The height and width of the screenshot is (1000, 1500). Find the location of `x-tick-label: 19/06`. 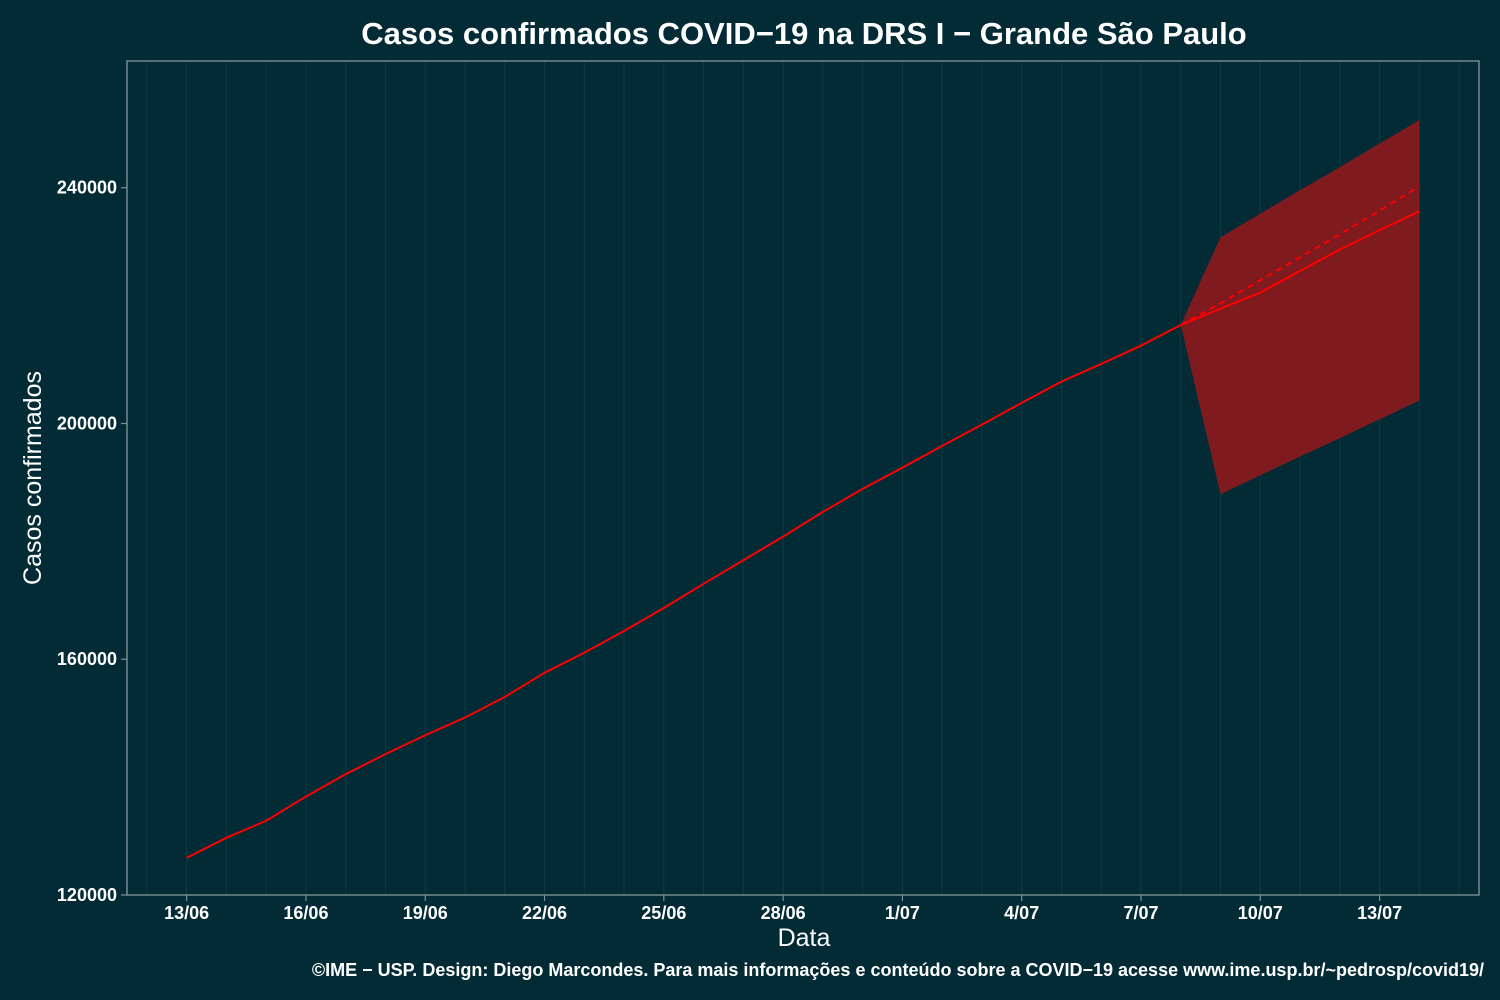

x-tick-label: 19/06 is located at coordinates (425, 913).